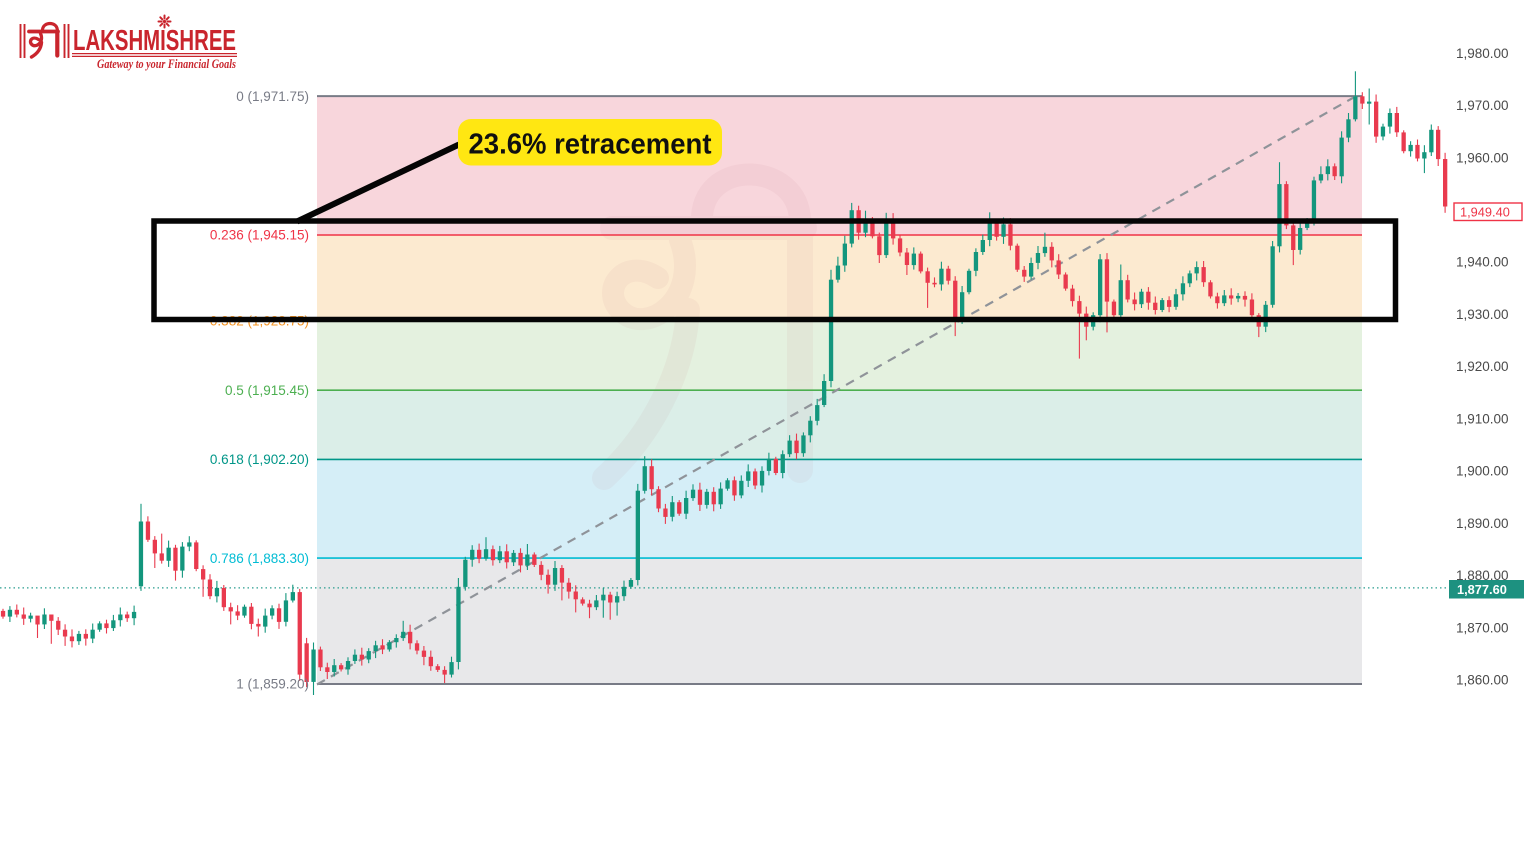  Describe the element at coordinates (267, 390) in the screenshot. I see `svg-text: 0.5 (1,915.45)` at that location.